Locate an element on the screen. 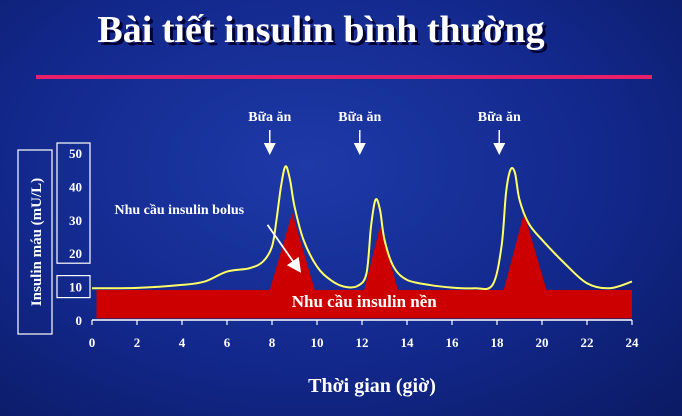  bolus-arrow is located at coordinates (284, 248).